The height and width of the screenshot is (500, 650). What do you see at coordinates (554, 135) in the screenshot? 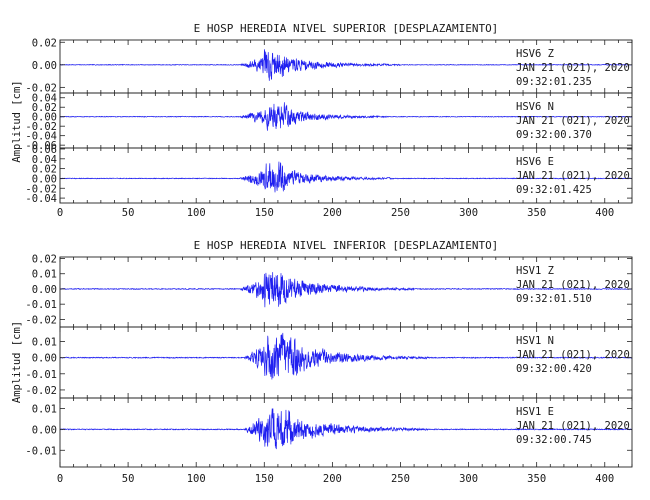
I see `time-label: 09:32:00.370` at bounding box center [554, 135].